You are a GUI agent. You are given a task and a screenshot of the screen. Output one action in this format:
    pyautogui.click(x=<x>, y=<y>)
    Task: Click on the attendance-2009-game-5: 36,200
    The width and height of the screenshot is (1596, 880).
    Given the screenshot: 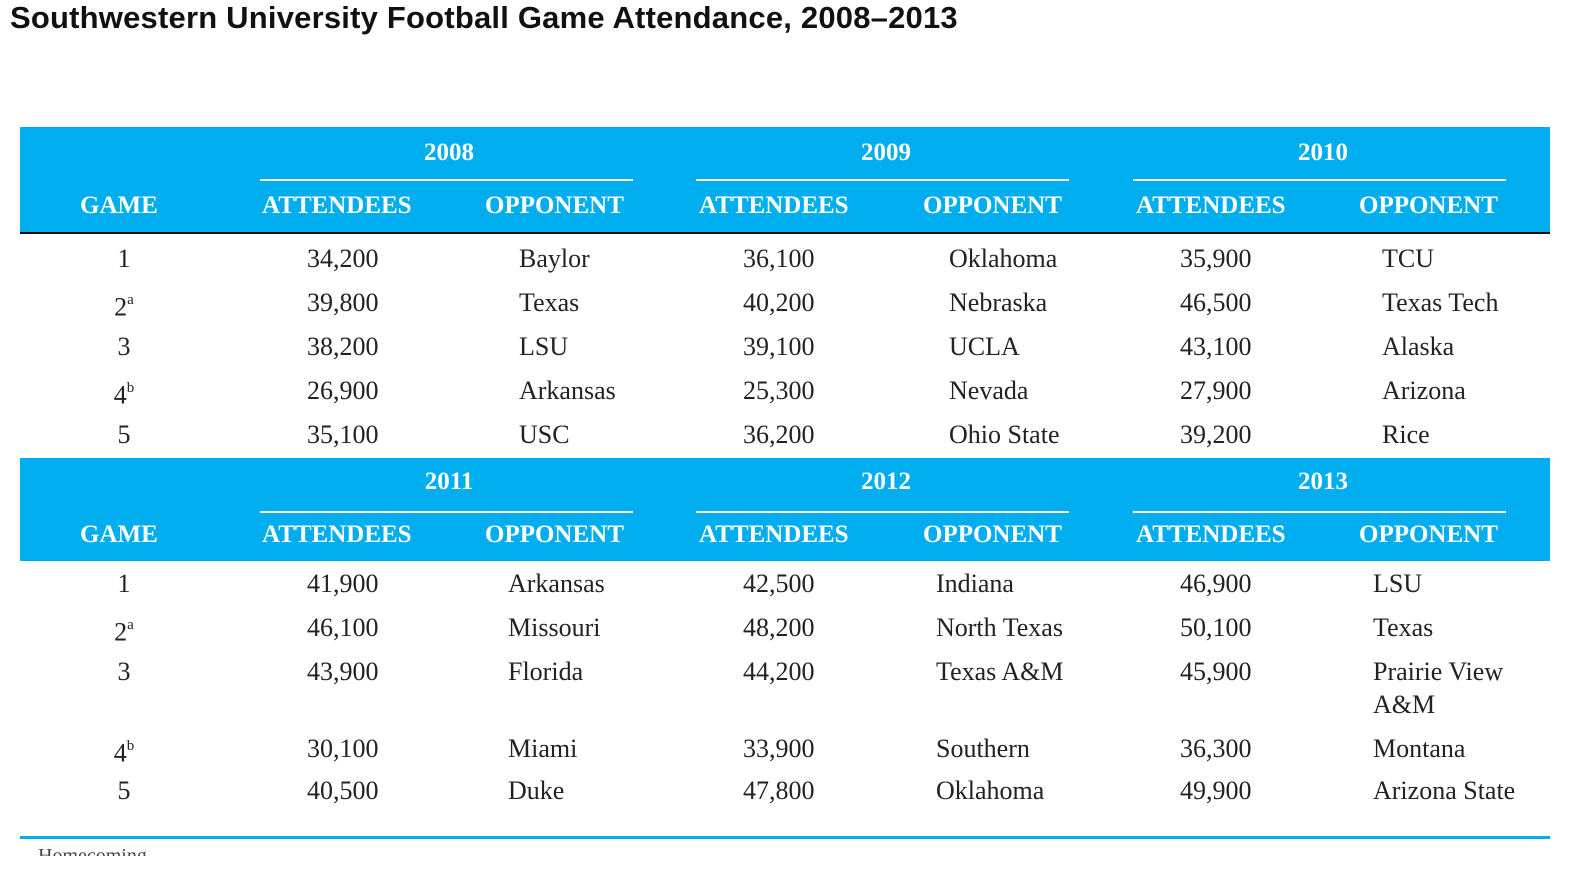 What is the action you would take?
    pyautogui.click(x=779, y=434)
    